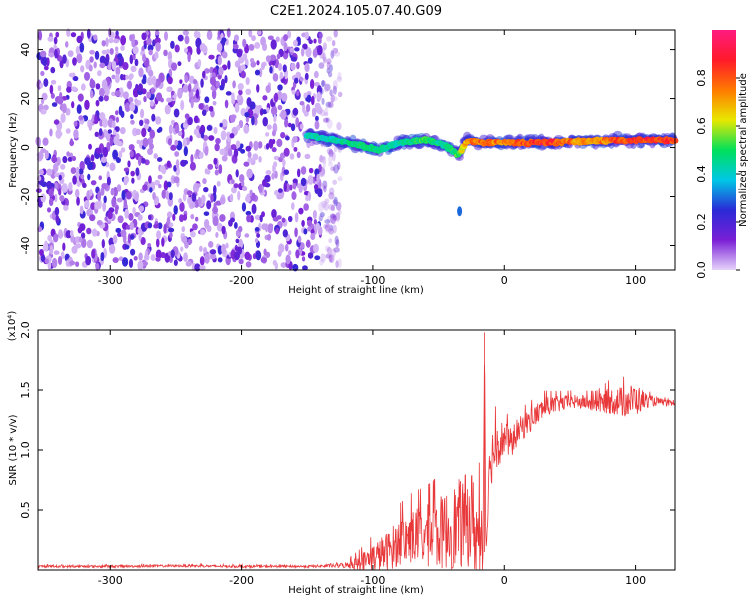  Describe the element at coordinates (13, 449) in the screenshot. I see `snr-y-axis-label: SNR (10 * v/v)` at that location.